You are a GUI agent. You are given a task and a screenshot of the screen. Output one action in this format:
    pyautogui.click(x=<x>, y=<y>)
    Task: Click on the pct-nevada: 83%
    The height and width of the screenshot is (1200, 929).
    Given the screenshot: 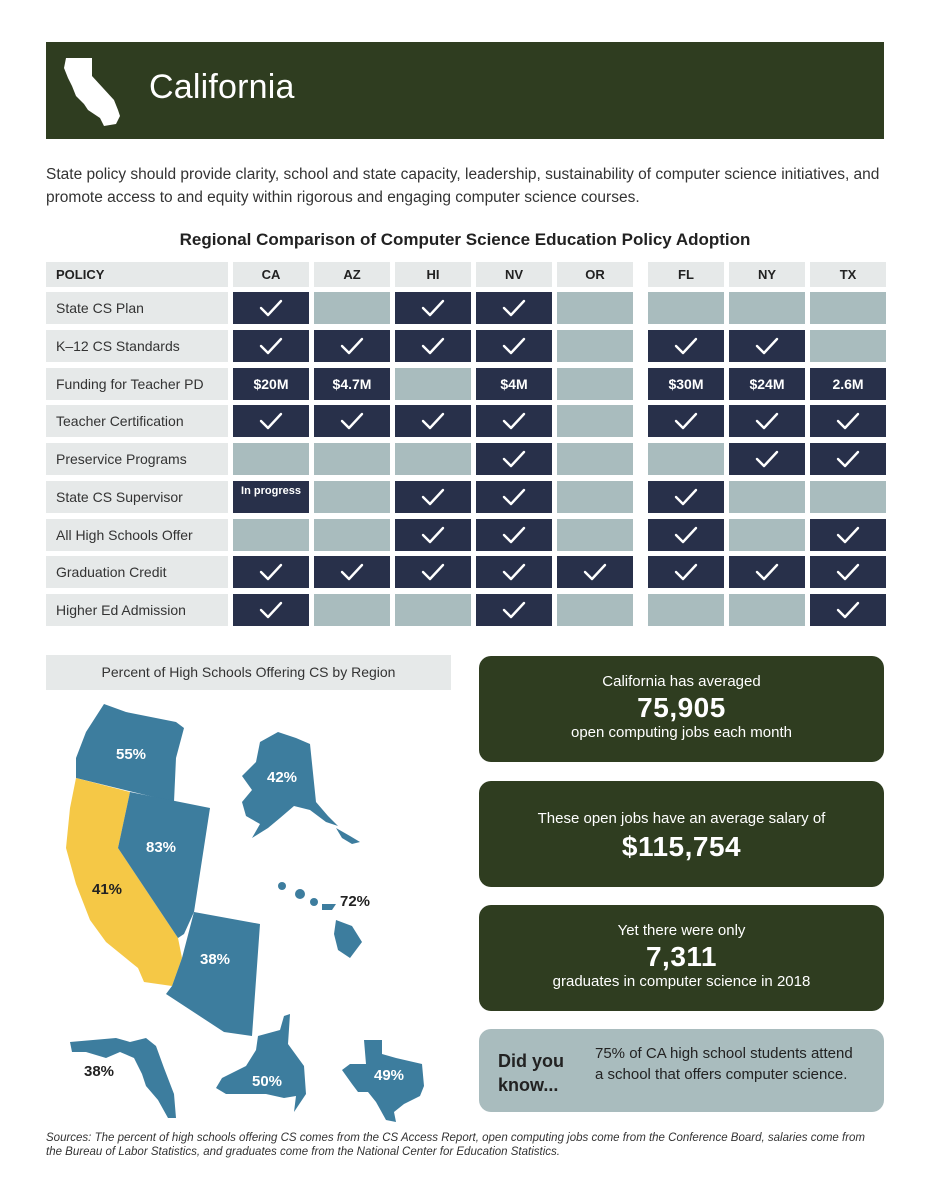 What is the action you would take?
    pyautogui.click(x=161, y=847)
    